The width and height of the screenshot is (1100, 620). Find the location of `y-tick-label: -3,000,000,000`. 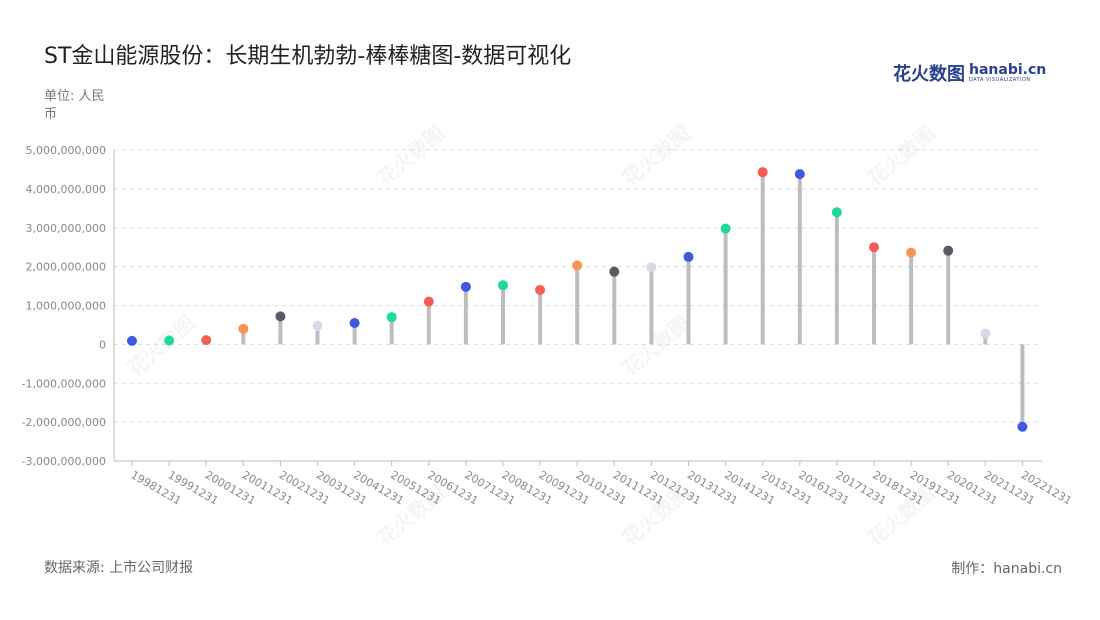

y-tick-label: -3,000,000,000 is located at coordinates (64, 461).